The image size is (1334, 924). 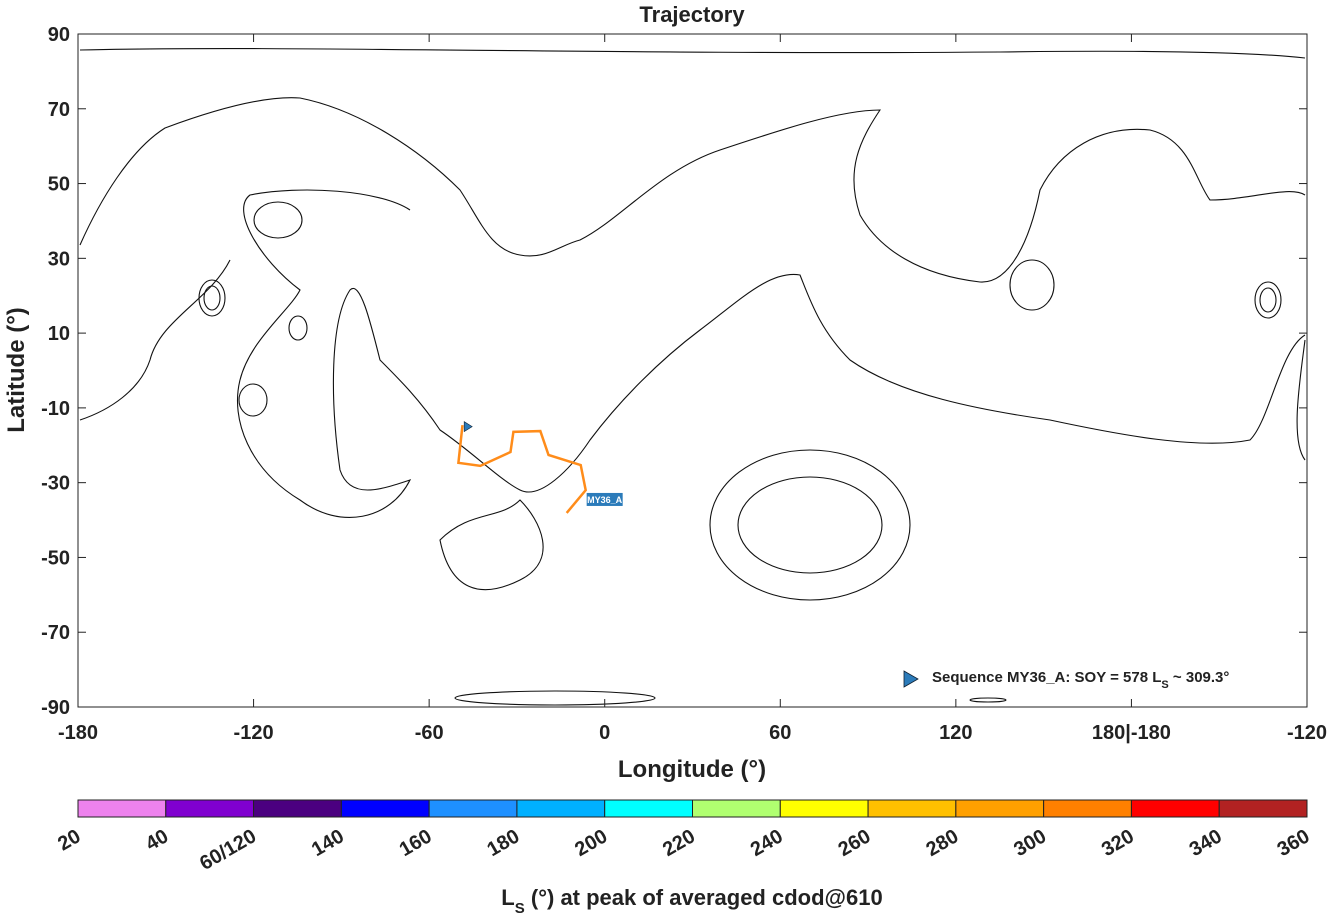 I want to click on trajectory, so click(x=522, y=469).